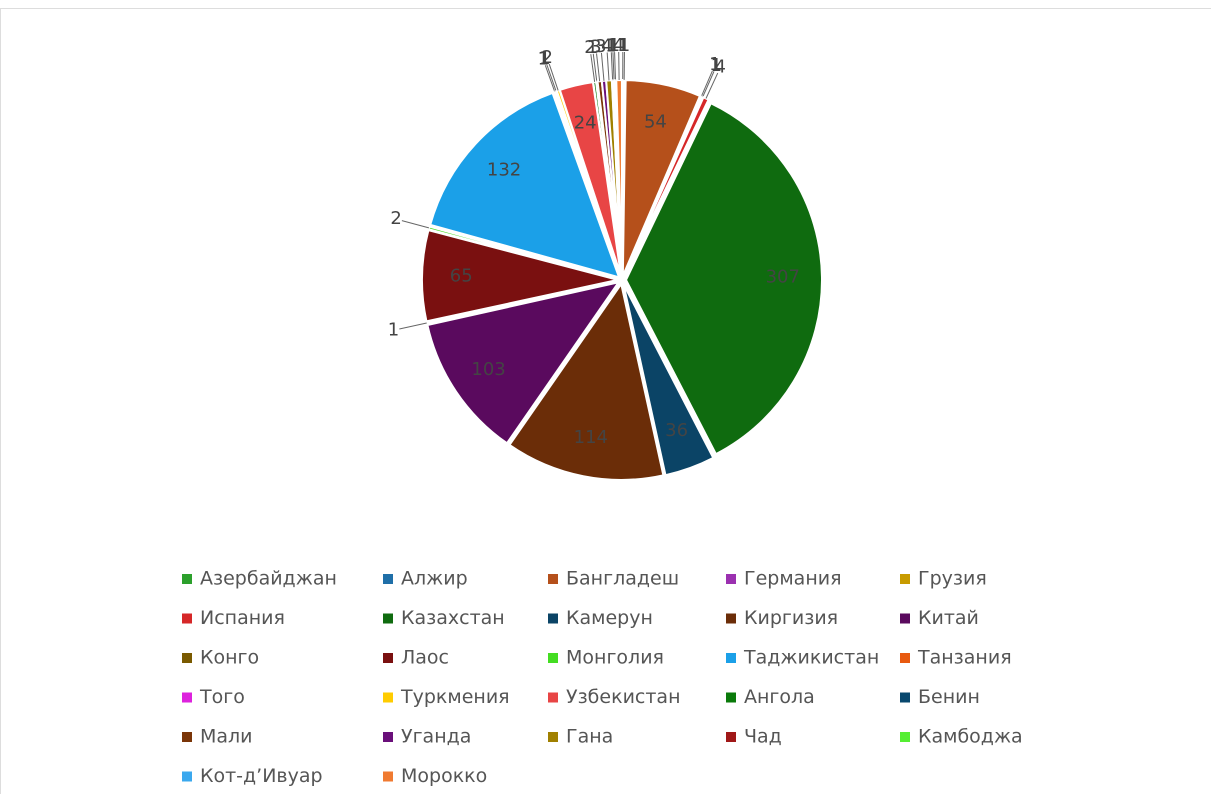  I want to click on legend-label: Чад, so click(763, 737).